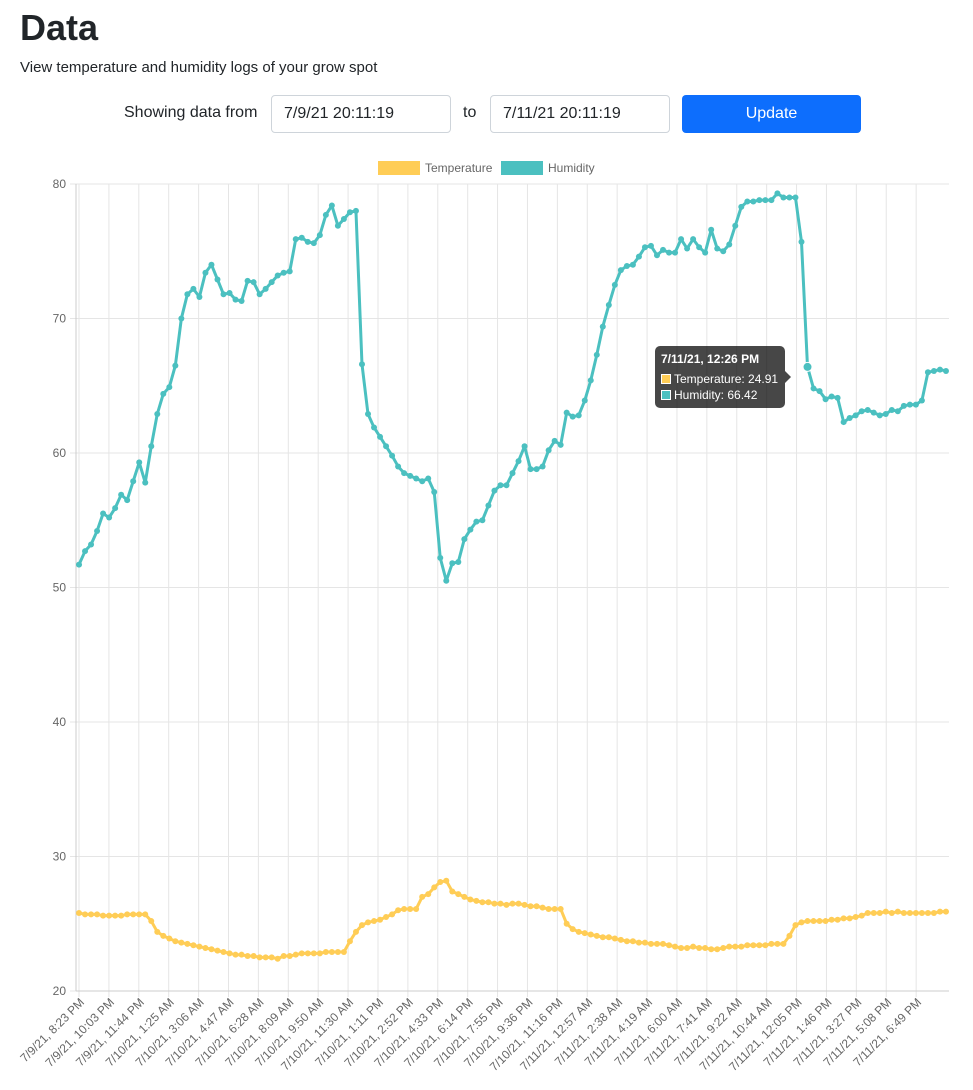 This screenshot has height=1090, width=973. What do you see at coordinates (710, 359) in the screenshot?
I see `tooltip-title: 7/11/21, 12:26 PM` at bounding box center [710, 359].